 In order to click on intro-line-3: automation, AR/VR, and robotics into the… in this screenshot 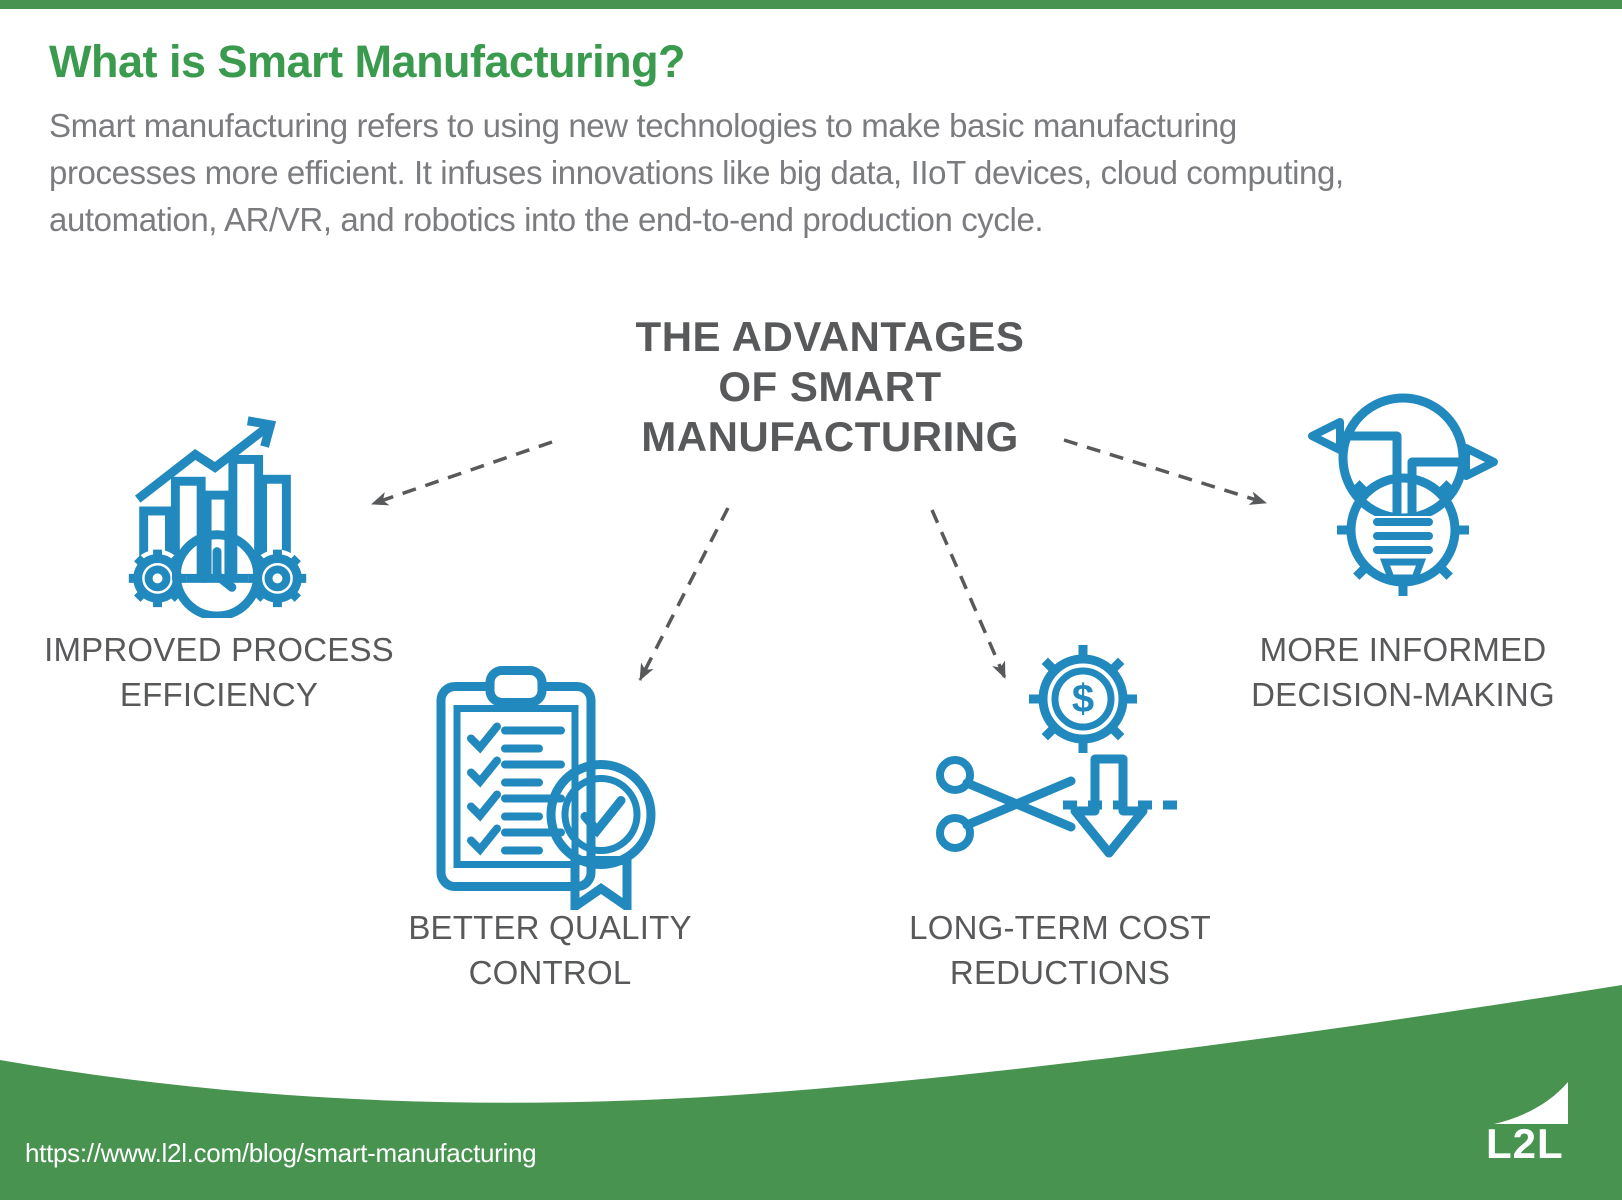, I will do `click(546, 219)`.